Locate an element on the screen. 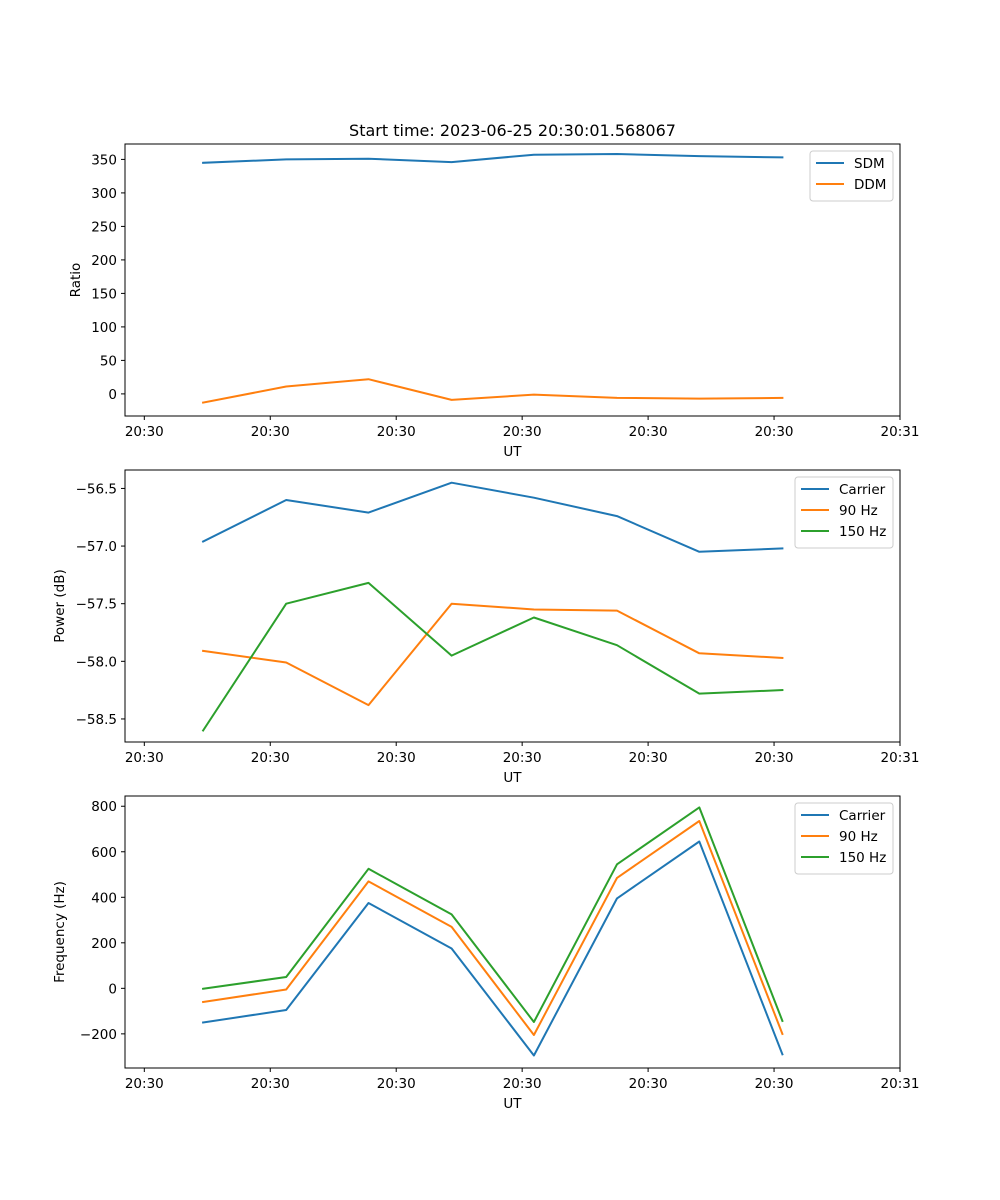 Image resolution: width=1000 pixels, height=1200 pixels. power-y-axis-label: Power (dB) is located at coordinates (60, 605).